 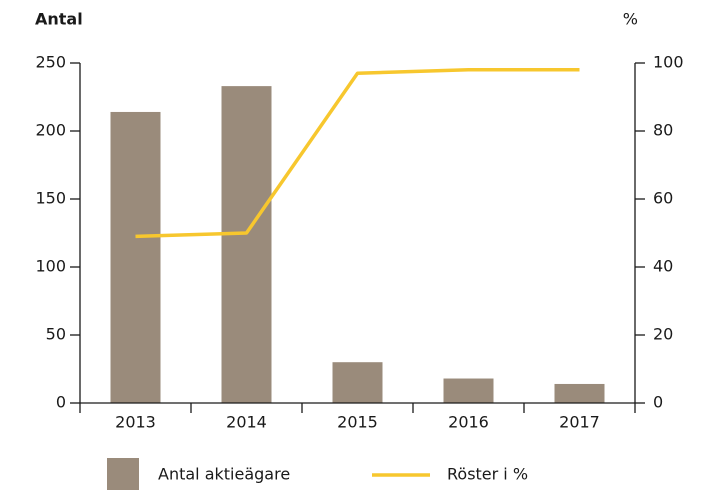 What do you see at coordinates (668, 62) in the screenshot?
I see `y2-tick-label: 100` at bounding box center [668, 62].